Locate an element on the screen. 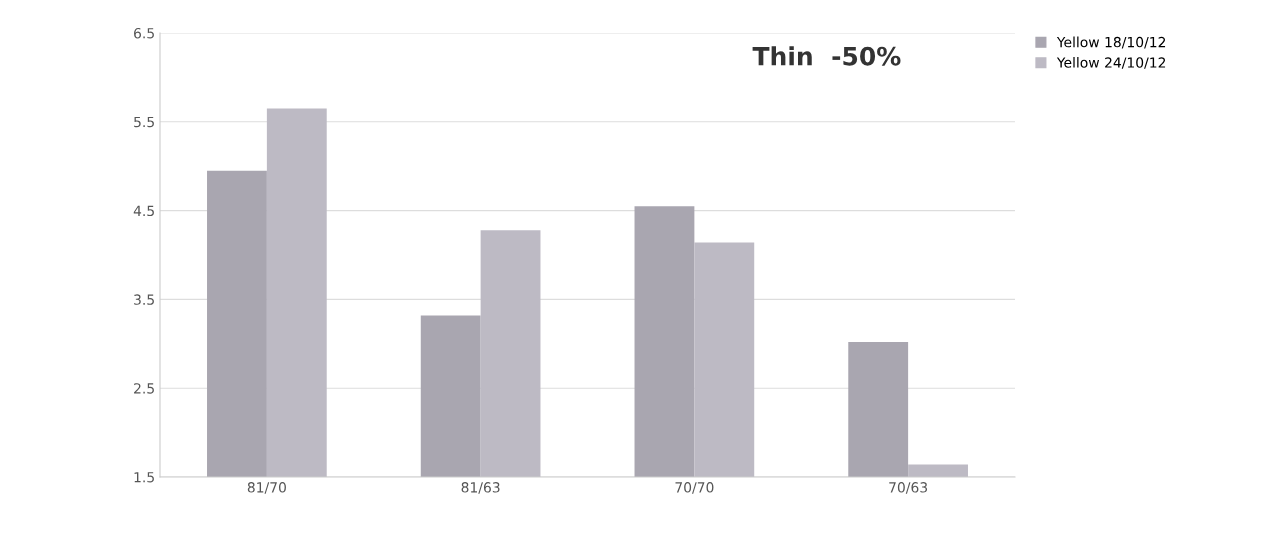 The width and height of the screenshot is (1286, 559). x-tick-label: 70/70 is located at coordinates (694, 488).